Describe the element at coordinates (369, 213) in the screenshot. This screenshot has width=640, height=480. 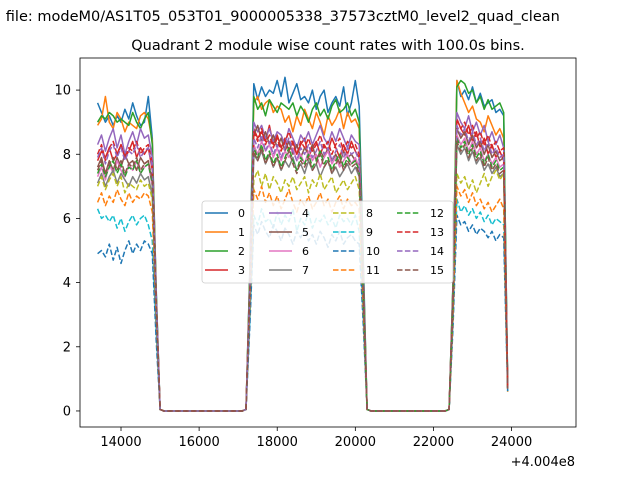
I see `legend-label-8: 8` at that location.